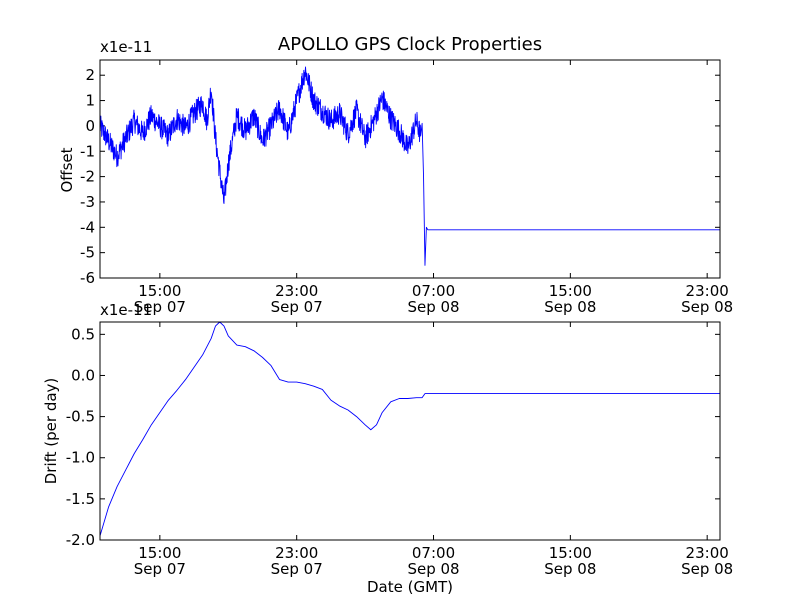  I want to click on x-axis-label: Date (GMT), so click(410, 587).